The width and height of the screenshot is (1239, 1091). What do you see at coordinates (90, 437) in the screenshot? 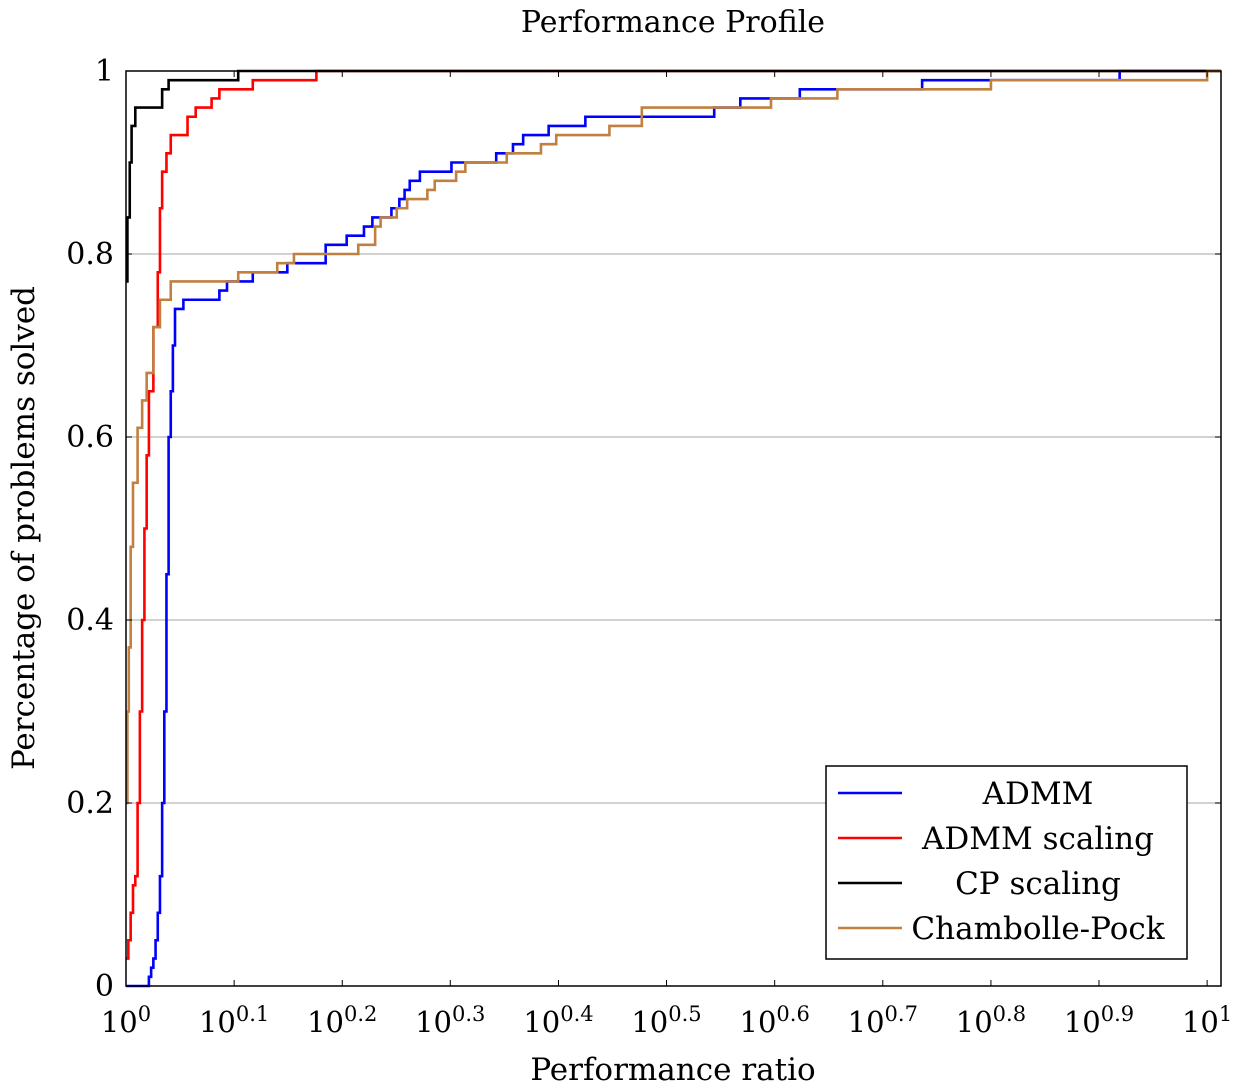
I see `y-tick-label: 0.6` at bounding box center [90, 437].